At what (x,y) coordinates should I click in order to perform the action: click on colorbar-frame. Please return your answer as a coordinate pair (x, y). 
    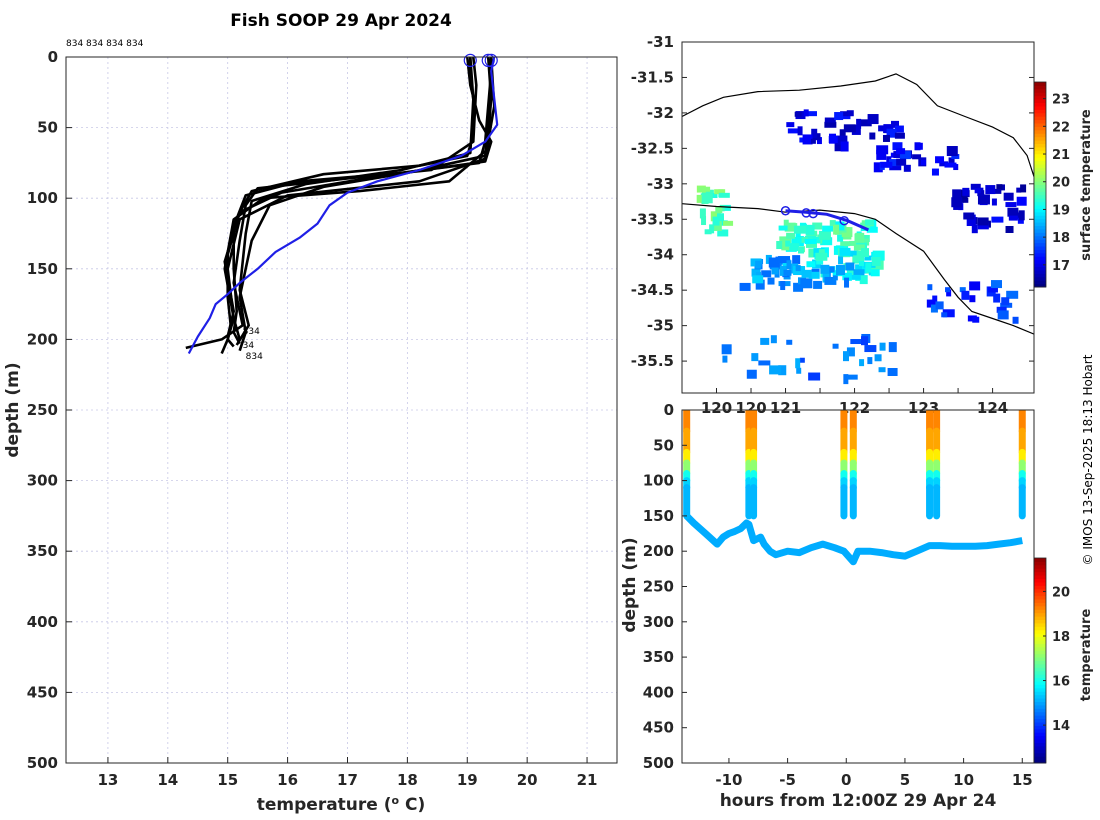
    Looking at the image, I should click on (1040, 184).